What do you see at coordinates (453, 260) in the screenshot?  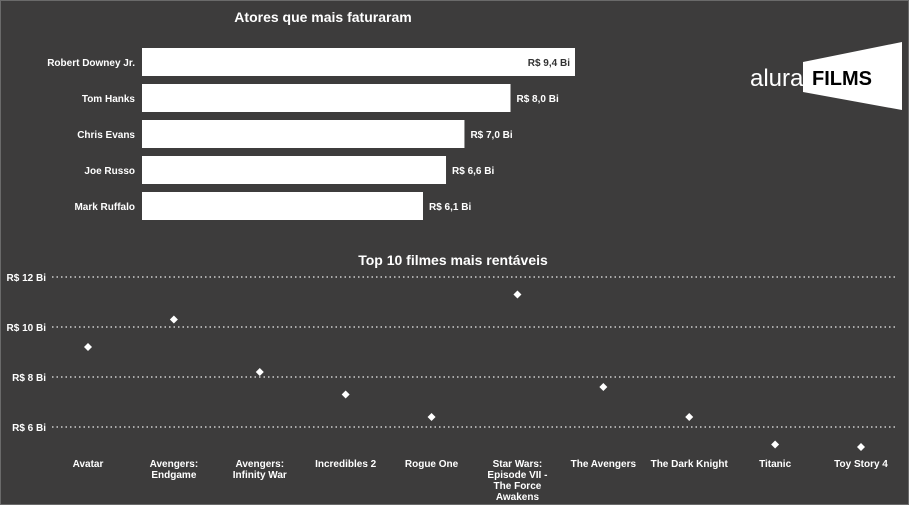 I see `scatter-chart-title: Top 10 filmes mais rentáveis` at bounding box center [453, 260].